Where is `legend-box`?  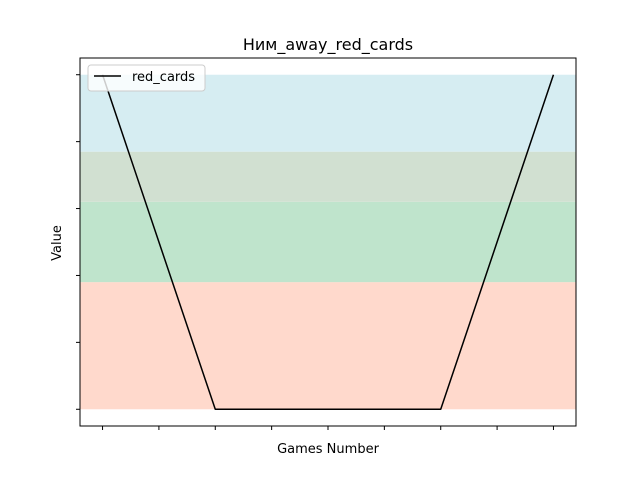
legend-box is located at coordinates (146, 78).